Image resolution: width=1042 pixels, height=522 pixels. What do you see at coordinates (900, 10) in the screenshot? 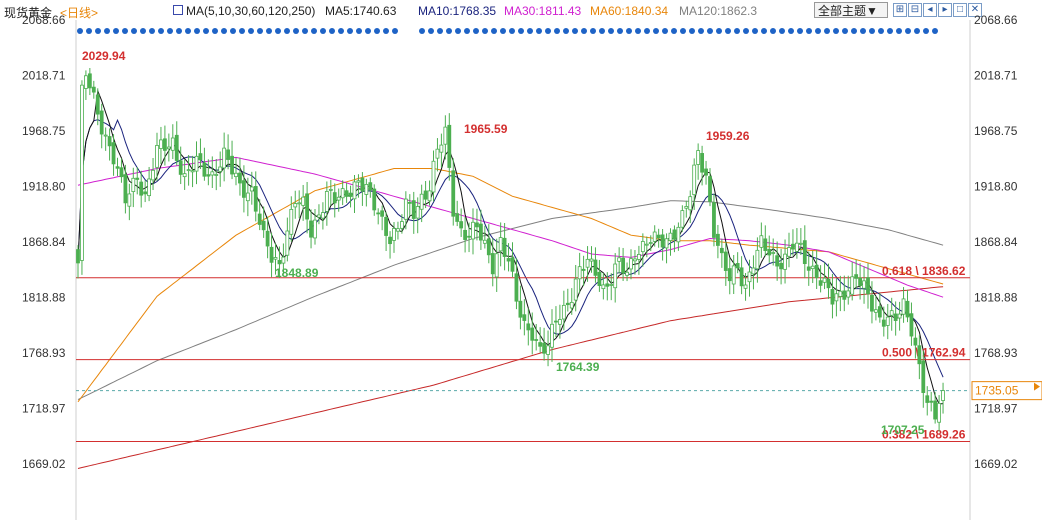
I see `zoom-in-icon: ⊞` at bounding box center [900, 10].